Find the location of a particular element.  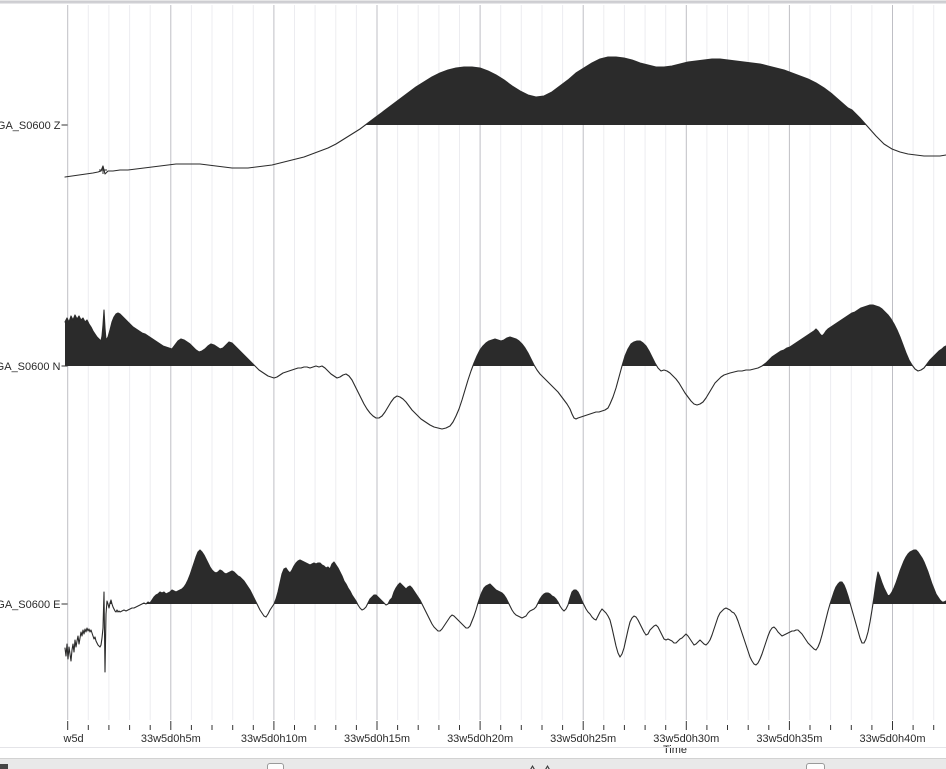

trace-line-Z is located at coordinates (505, 117).